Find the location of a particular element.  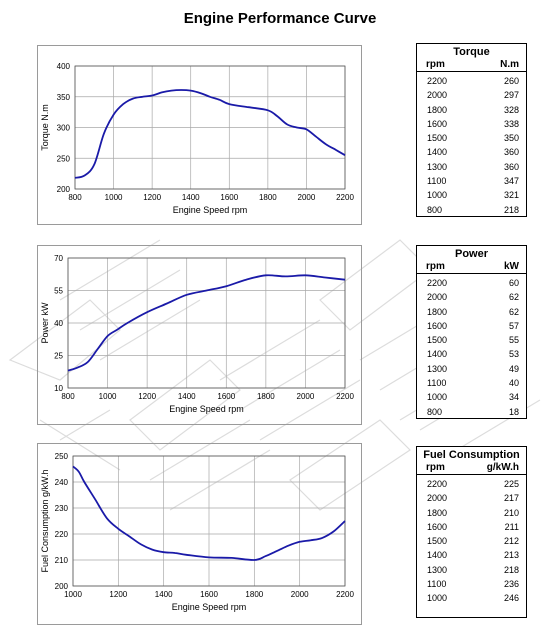

table-header: rpm kW is located at coordinates (471, 267).